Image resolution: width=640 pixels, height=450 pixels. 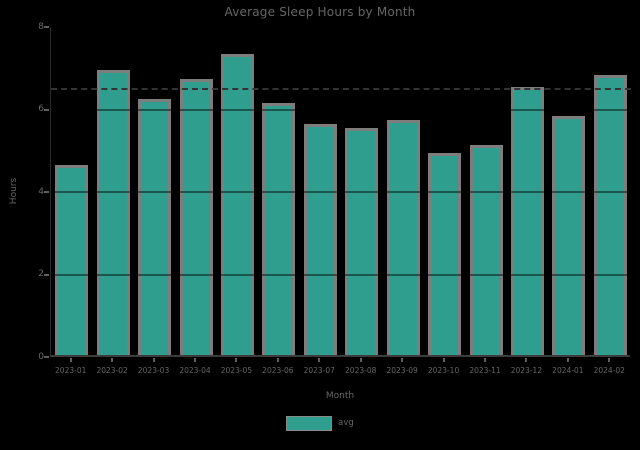 What do you see at coordinates (485, 370) in the screenshot?
I see `x-tick-label: 2023-11` at bounding box center [485, 370].